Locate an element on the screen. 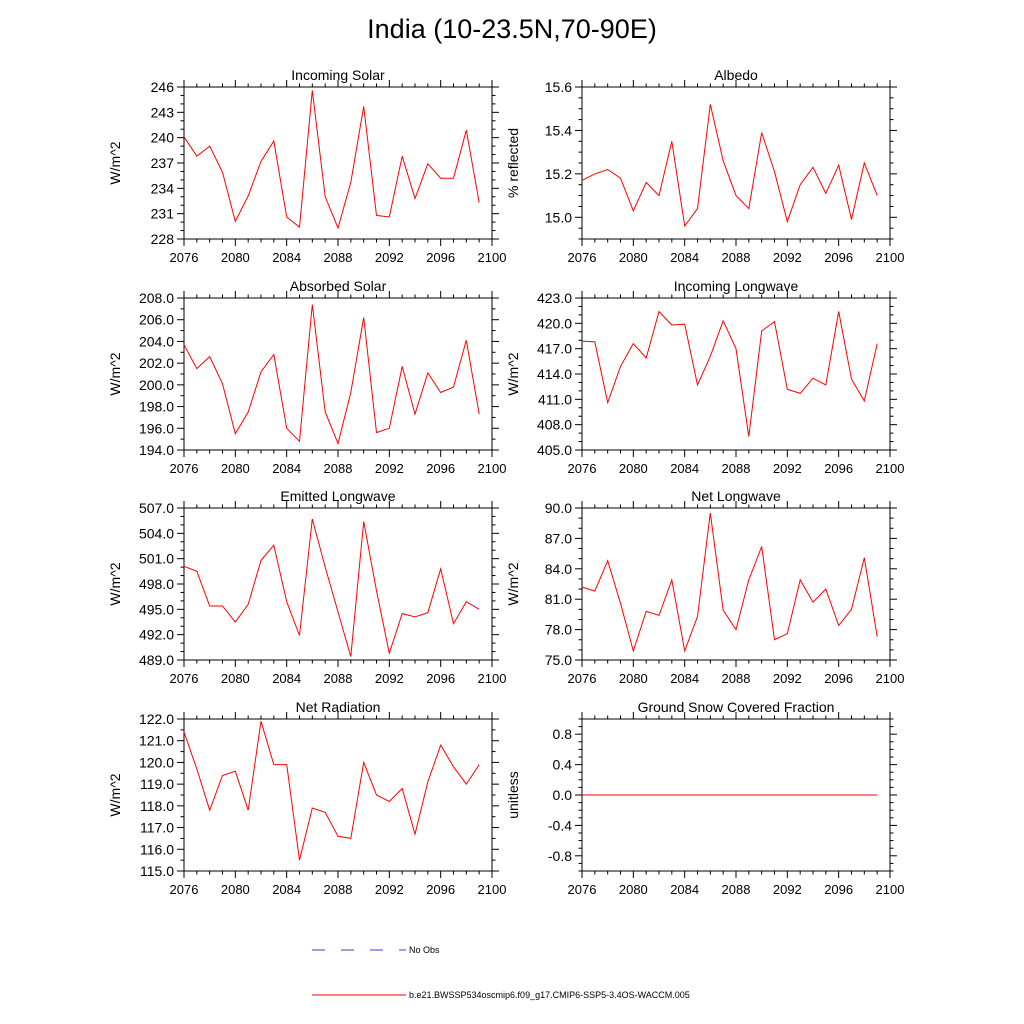  chart-5-ytick-label: 507.0 is located at coordinates (156, 508).